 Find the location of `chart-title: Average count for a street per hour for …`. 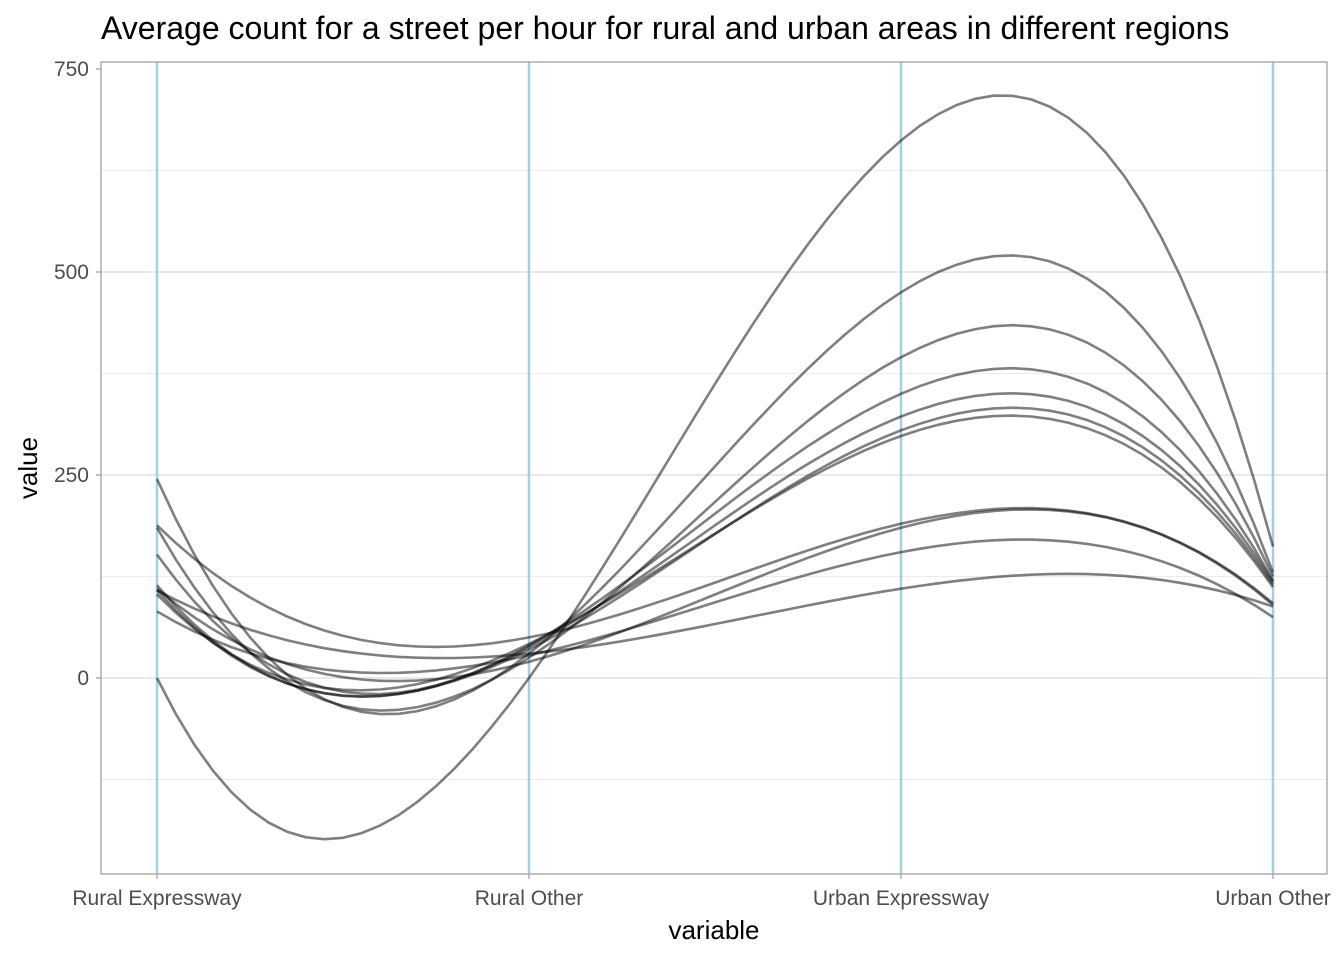

chart-title: Average count for a street per hour for … is located at coordinates (665, 28).